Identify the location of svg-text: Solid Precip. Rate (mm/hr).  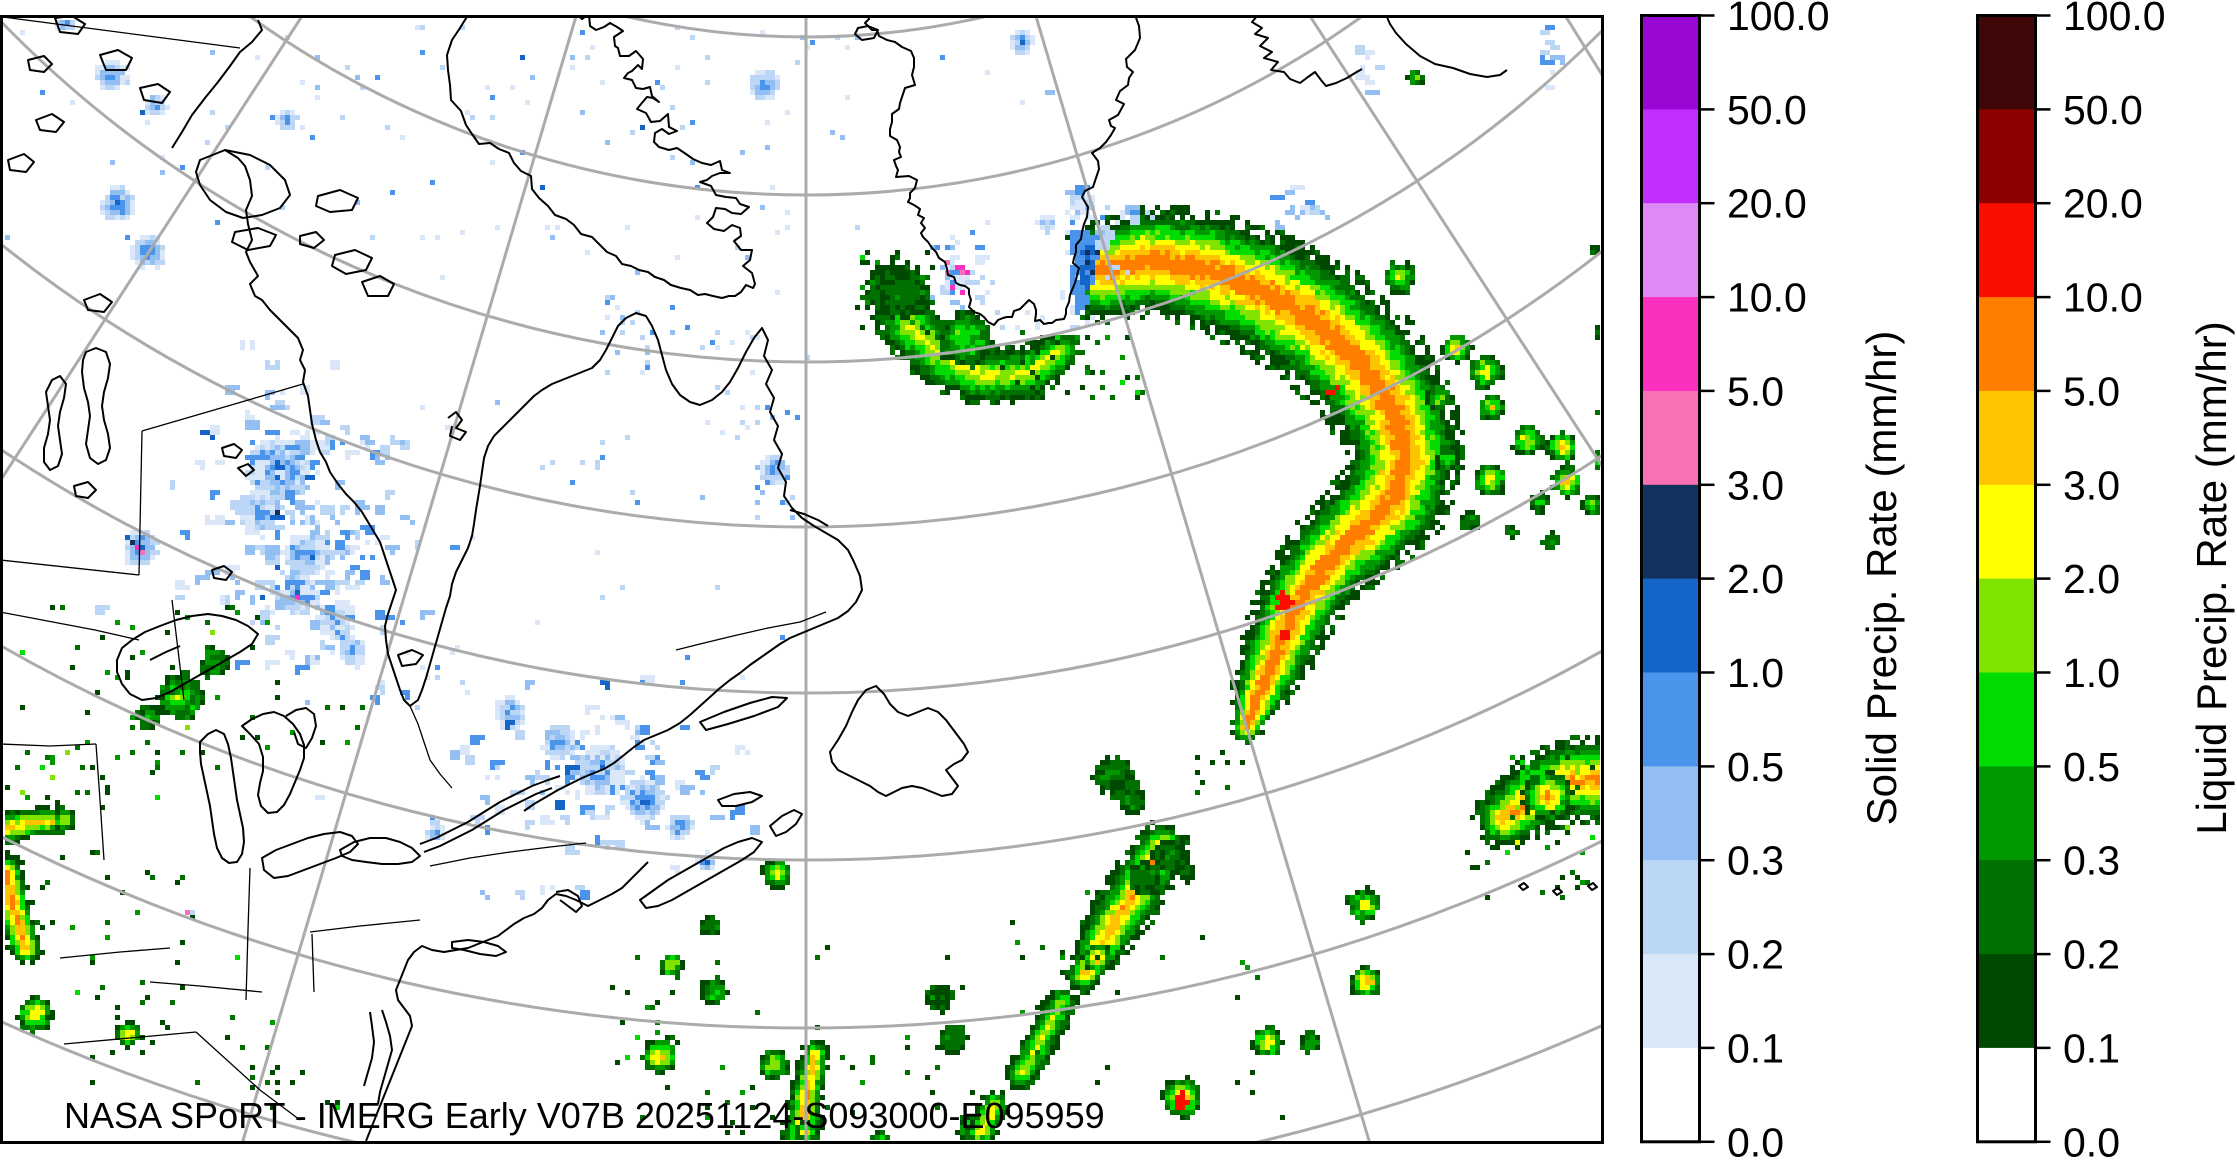
(1881, 578).